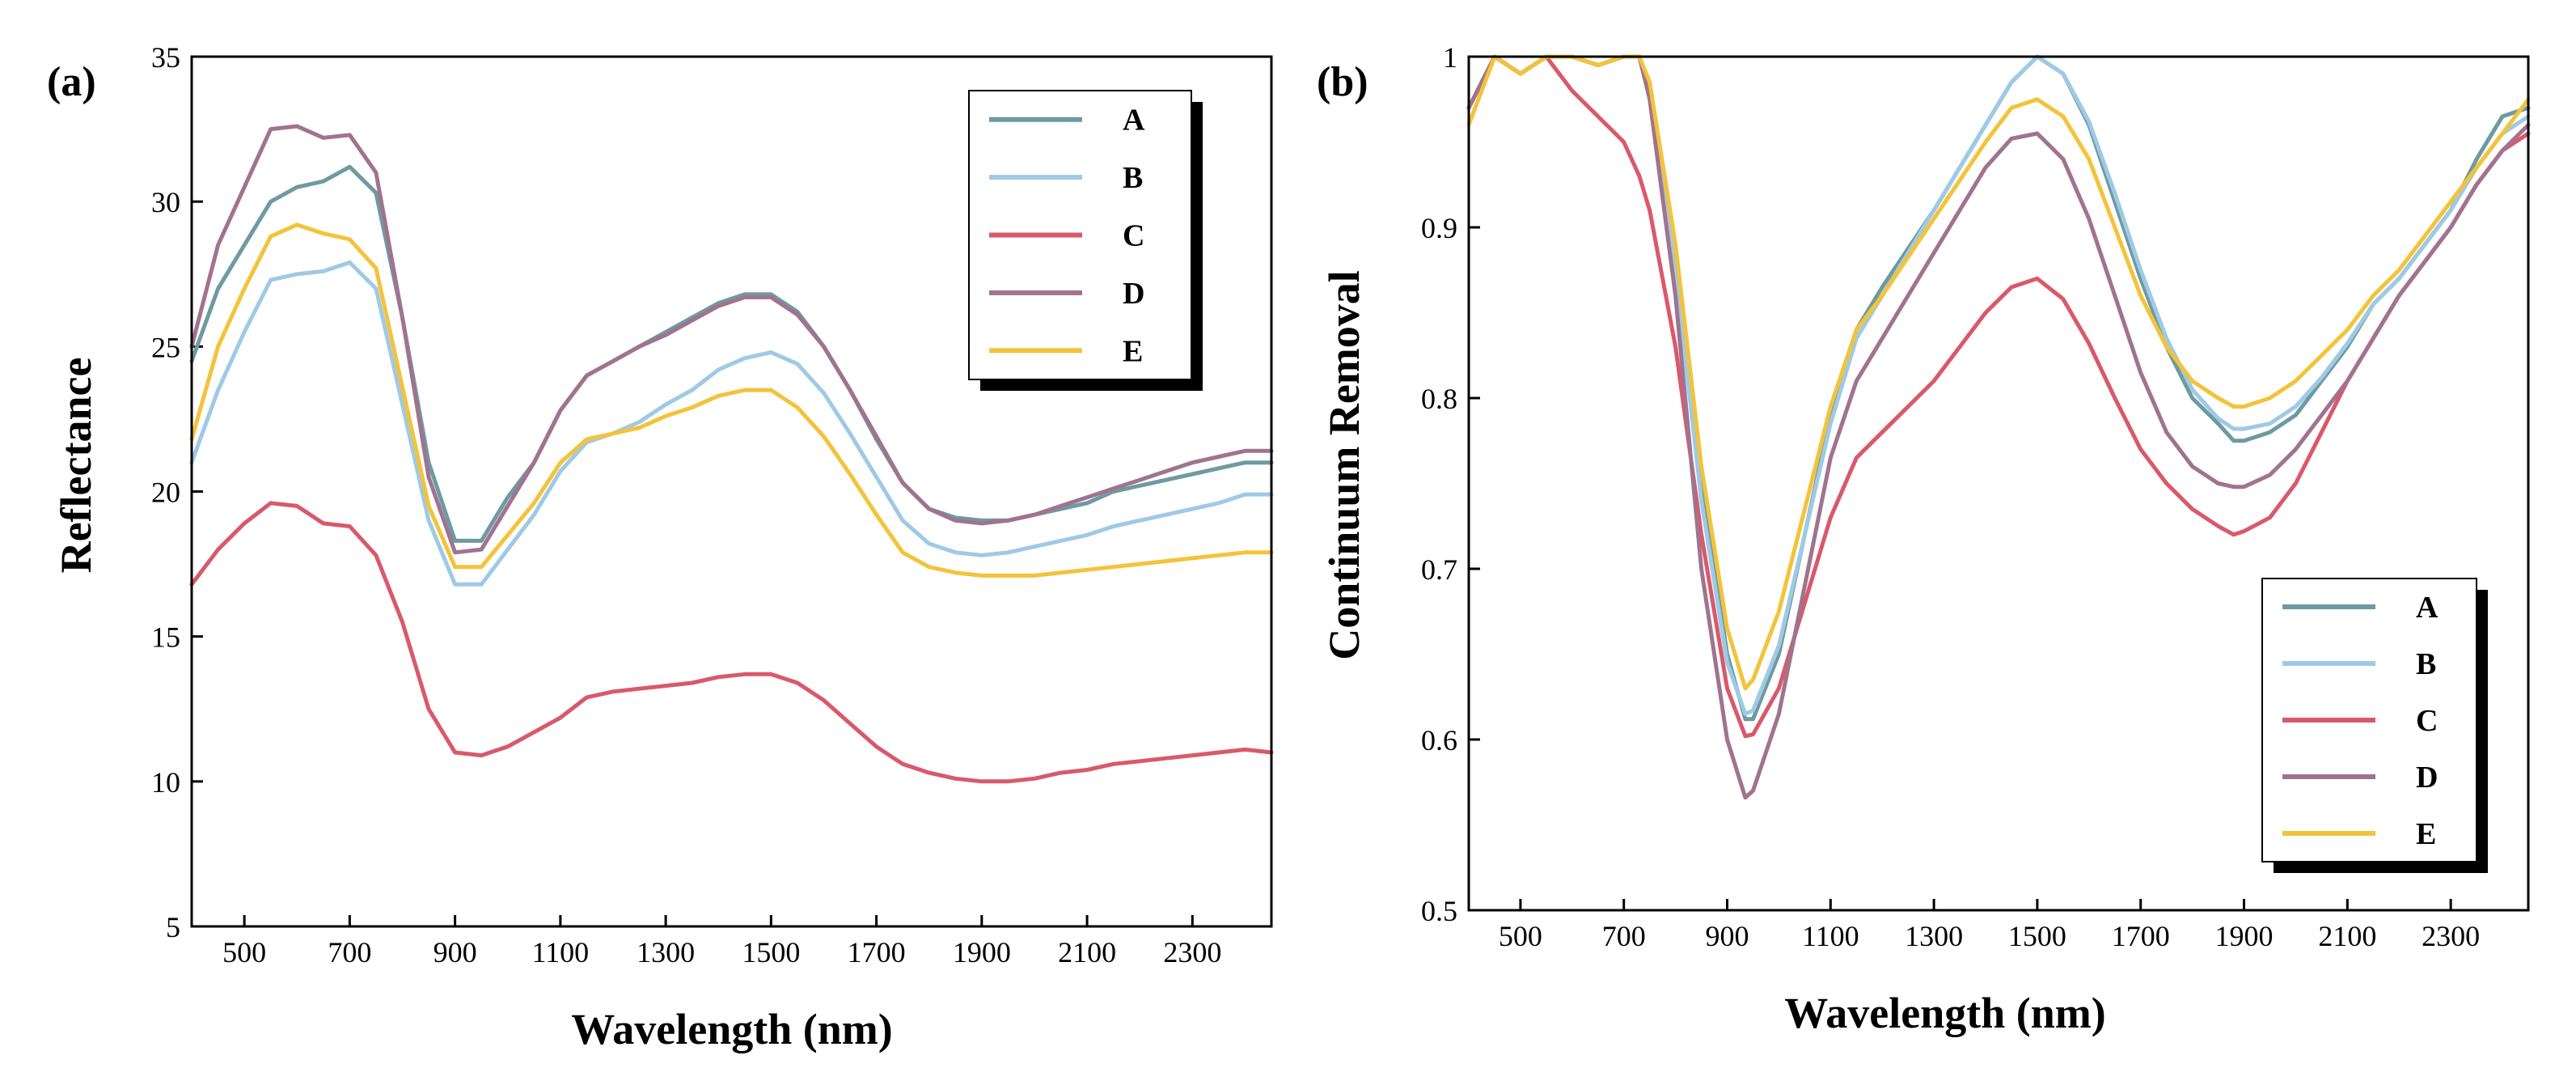  Describe the element at coordinates (244, 952) in the screenshot. I see `panel-a-xtick-label: 500` at that location.